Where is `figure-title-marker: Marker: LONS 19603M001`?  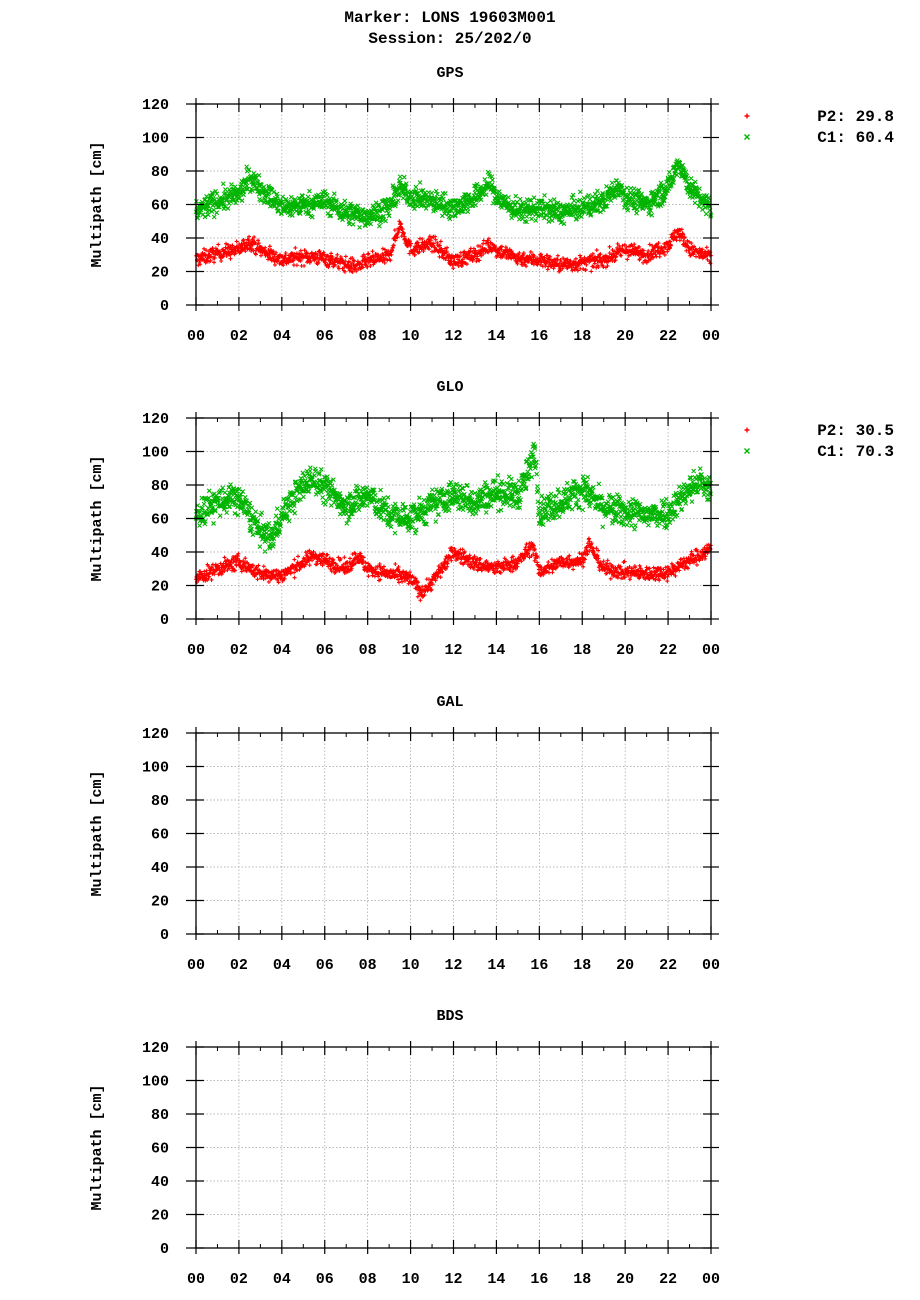 figure-title-marker: Marker: LONS 19603M001 is located at coordinates (450, 18).